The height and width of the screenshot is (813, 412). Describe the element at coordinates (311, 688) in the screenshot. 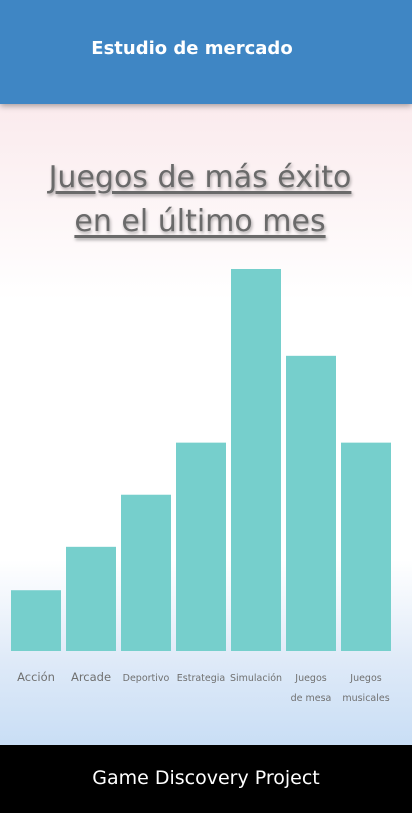

I see `category-label-5: Juegos de mesa` at that location.